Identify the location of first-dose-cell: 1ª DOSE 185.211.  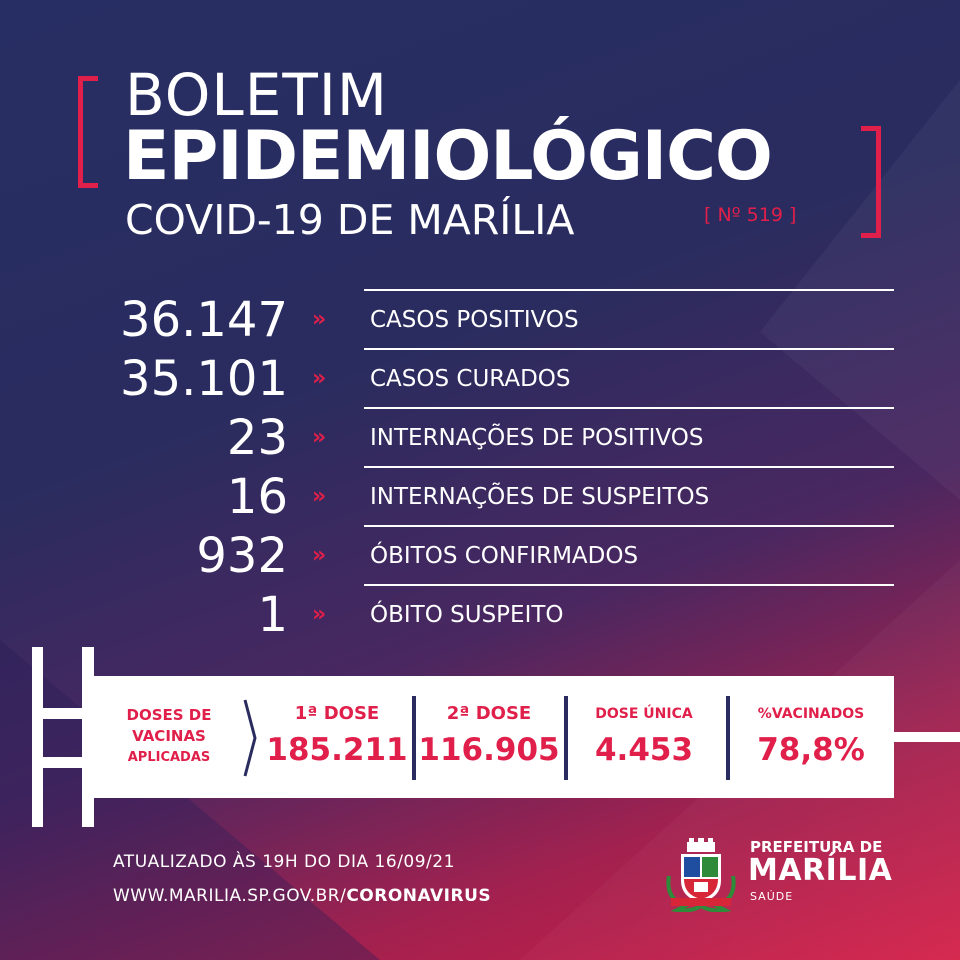
(337, 737).